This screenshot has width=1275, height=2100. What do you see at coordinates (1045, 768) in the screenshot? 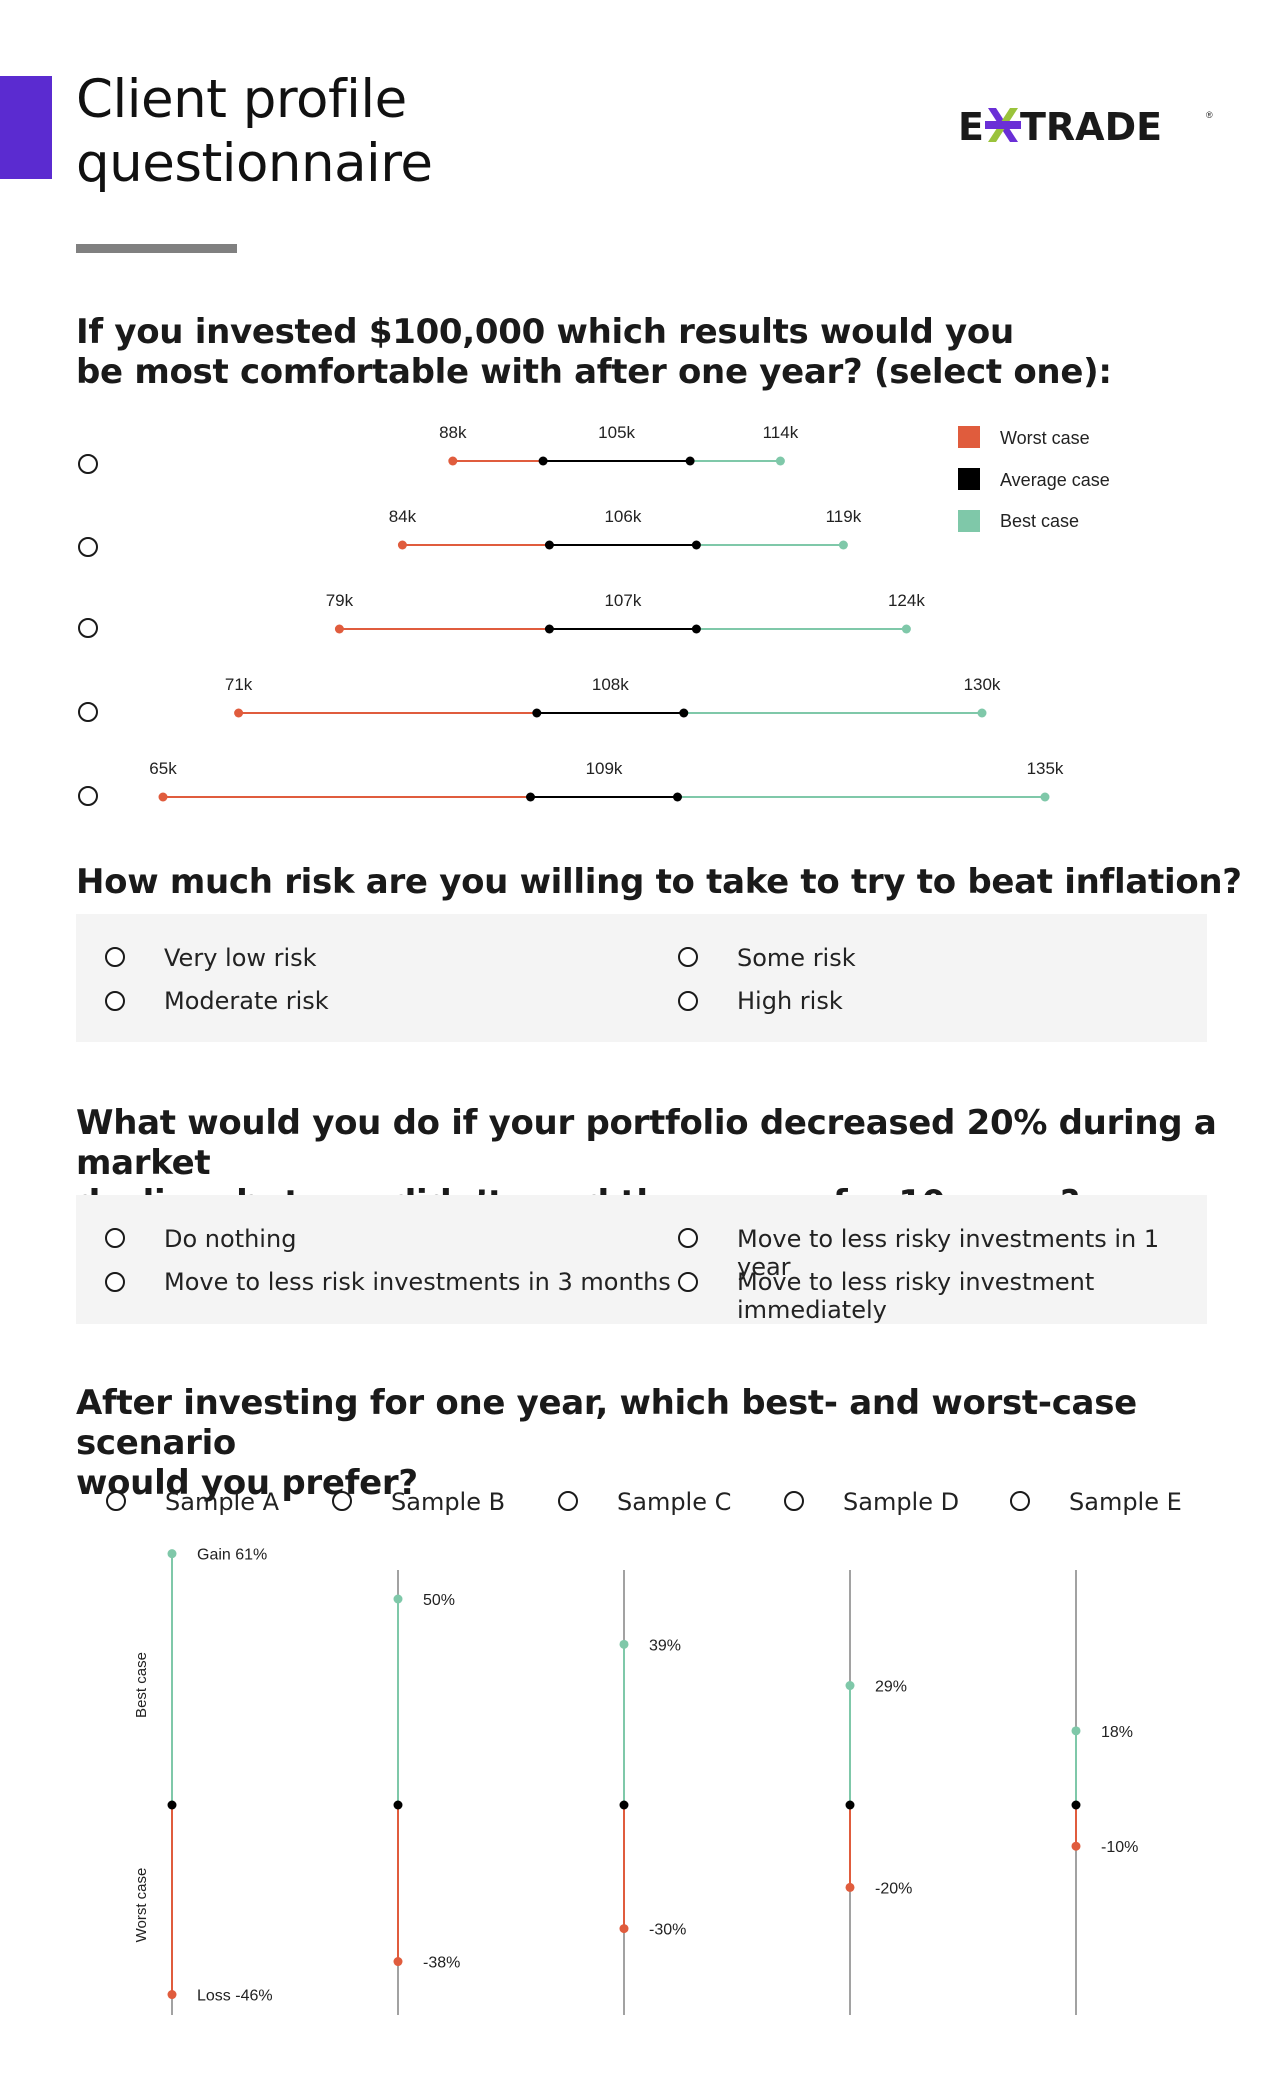
I see `q1-best-label: 135k` at bounding box center [1045, 768].